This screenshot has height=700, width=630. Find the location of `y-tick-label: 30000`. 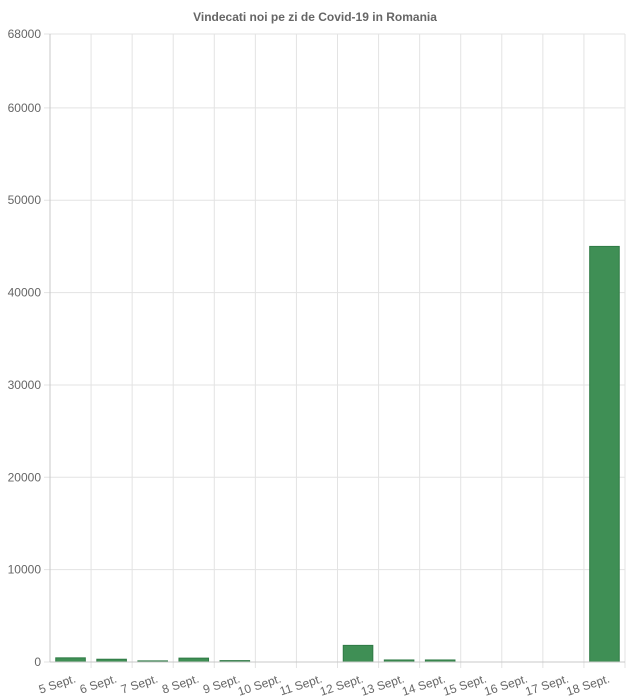

y-tick-label: 30000 is located at coordinates (25, 385).